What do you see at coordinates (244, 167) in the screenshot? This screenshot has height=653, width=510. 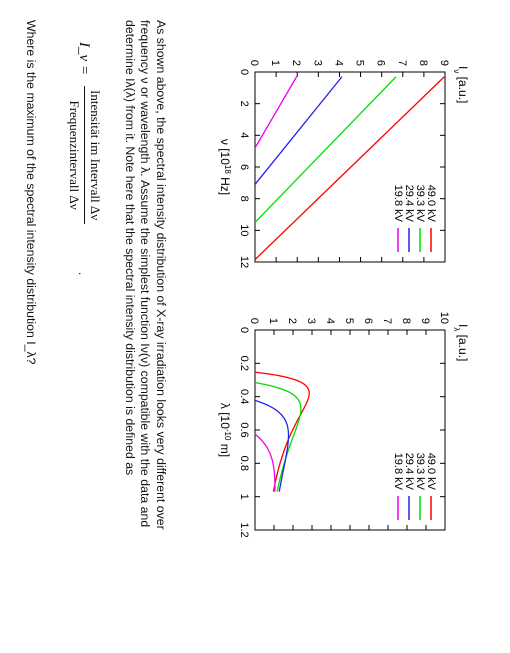 I see `chart1-x-tick-label: 6` at bounding box center [244, 167].